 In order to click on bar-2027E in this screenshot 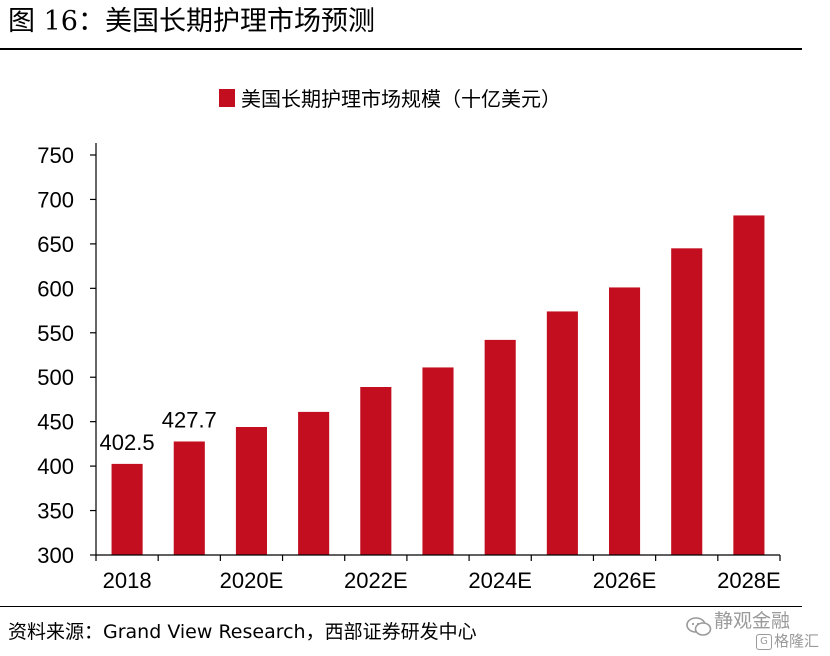, I will do `click(687, 401)`.